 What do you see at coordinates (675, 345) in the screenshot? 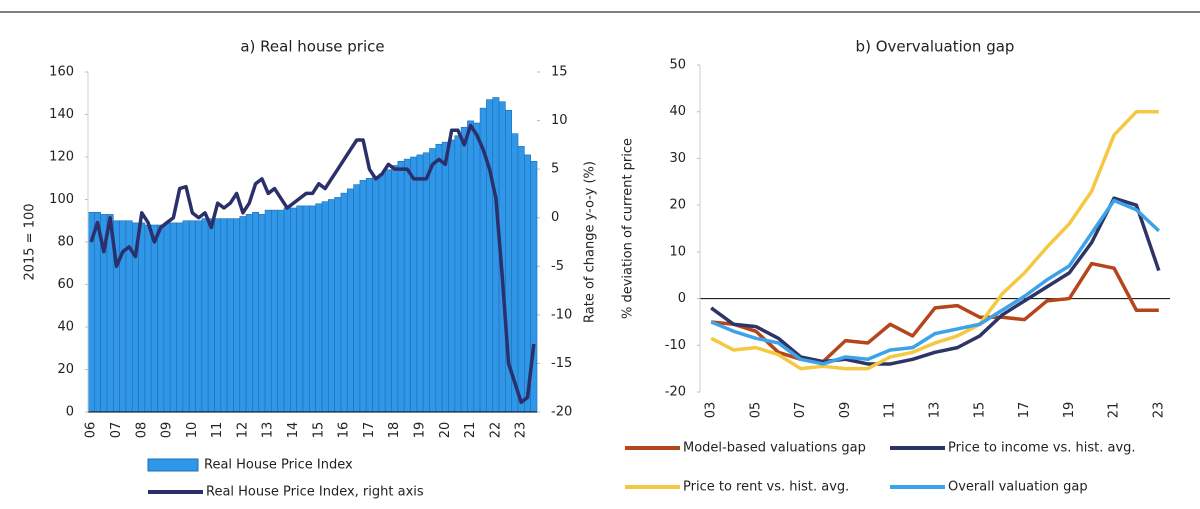
I see `y-tick-label: -10` at bounding box center [675, 345].